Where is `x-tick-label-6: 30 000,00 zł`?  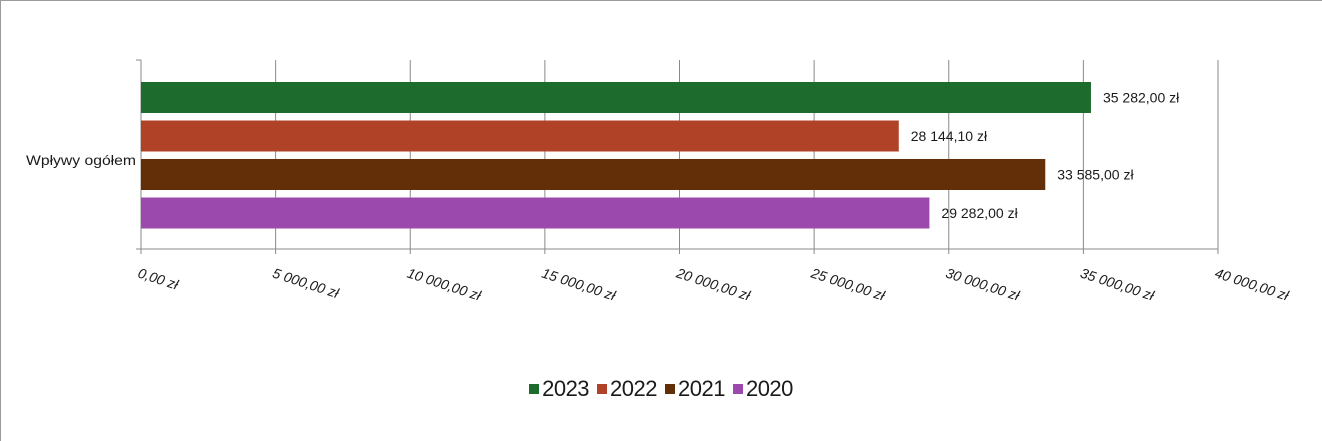 x-tick-label-6: 30 000,00 zł is located at coordinates (983, 284).